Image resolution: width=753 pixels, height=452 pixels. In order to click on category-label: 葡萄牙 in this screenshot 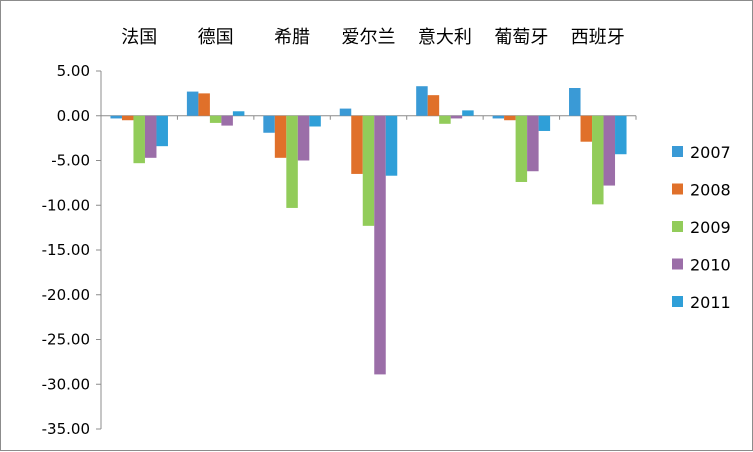, I will do `click(521, 37)`.